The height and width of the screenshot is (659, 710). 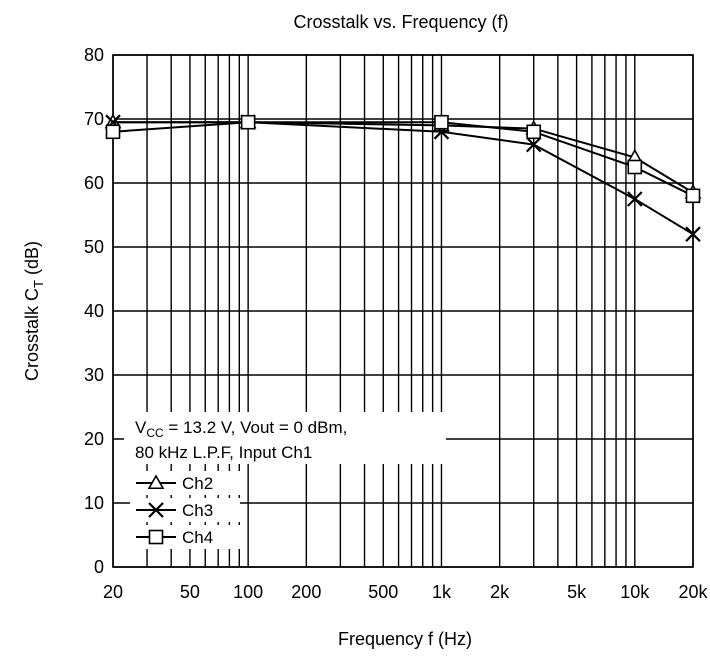 What do you see at coordinates (38, 284) in the screenshot?
I see `y-axis-label-subscript: T` at bounding box center [38, 284].